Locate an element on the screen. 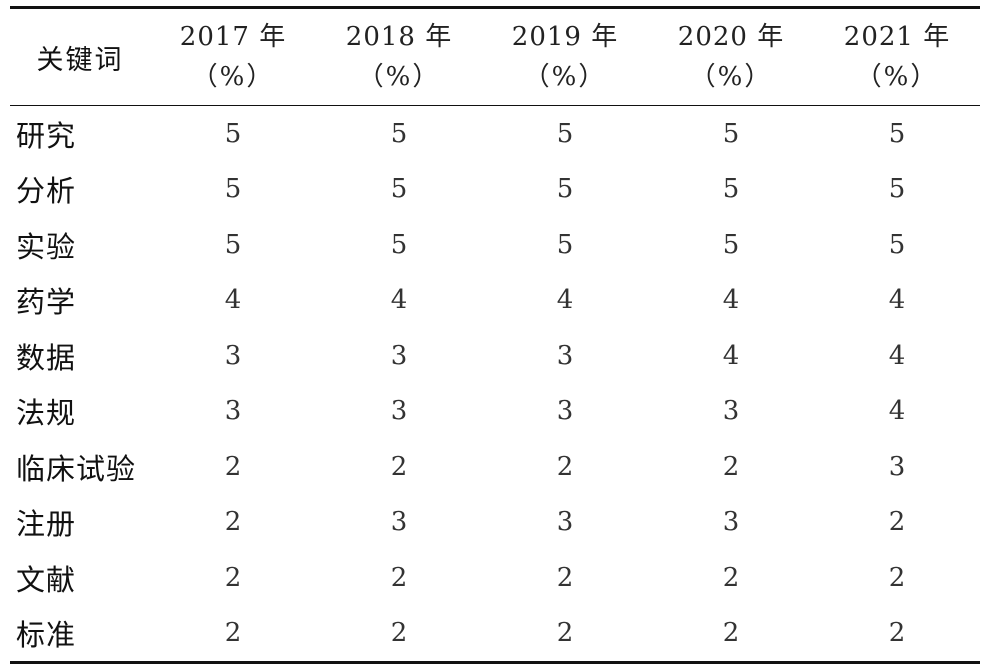 The image size is (992, 672). year-column-header: 2020 年 （%） is located at coordinates (731, 56).